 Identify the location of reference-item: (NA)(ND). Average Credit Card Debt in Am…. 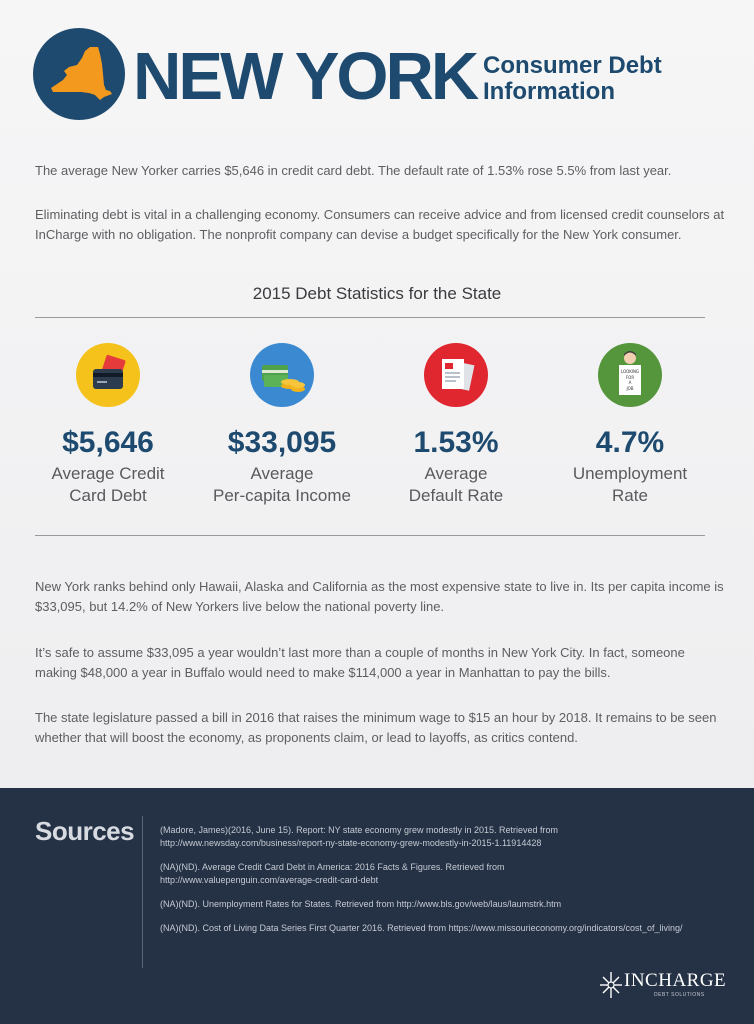
(445, 874).